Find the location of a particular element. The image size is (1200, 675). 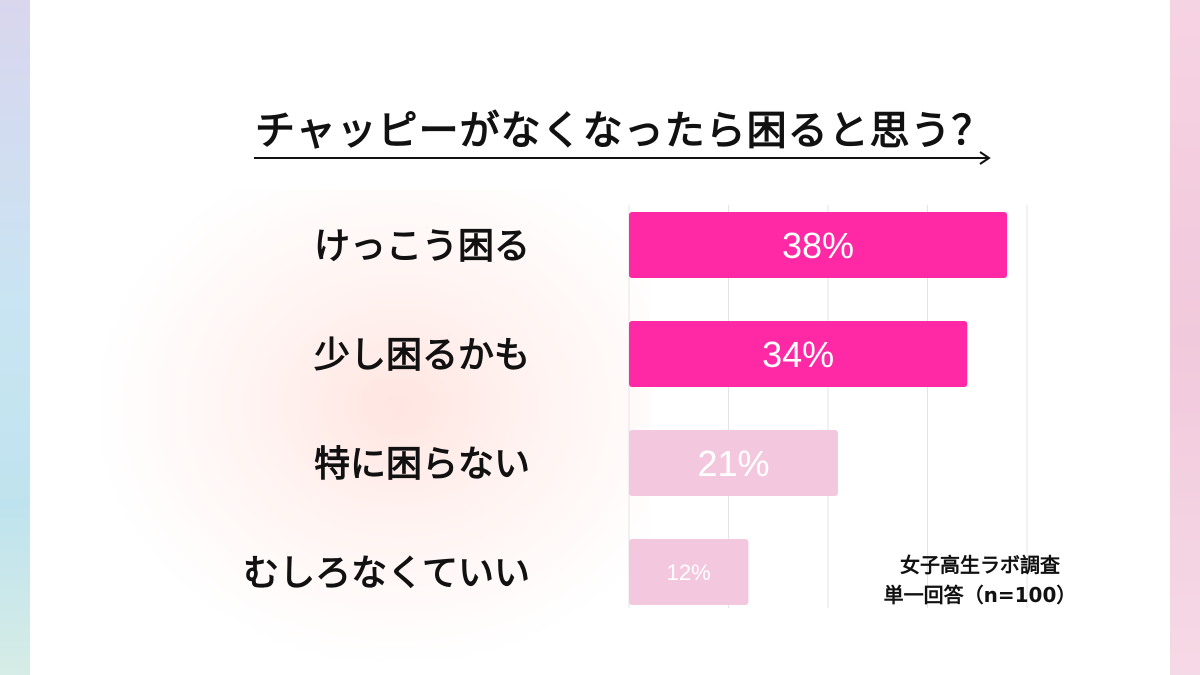

category-label: むしろなくていい is located at coordinates (386, 573).